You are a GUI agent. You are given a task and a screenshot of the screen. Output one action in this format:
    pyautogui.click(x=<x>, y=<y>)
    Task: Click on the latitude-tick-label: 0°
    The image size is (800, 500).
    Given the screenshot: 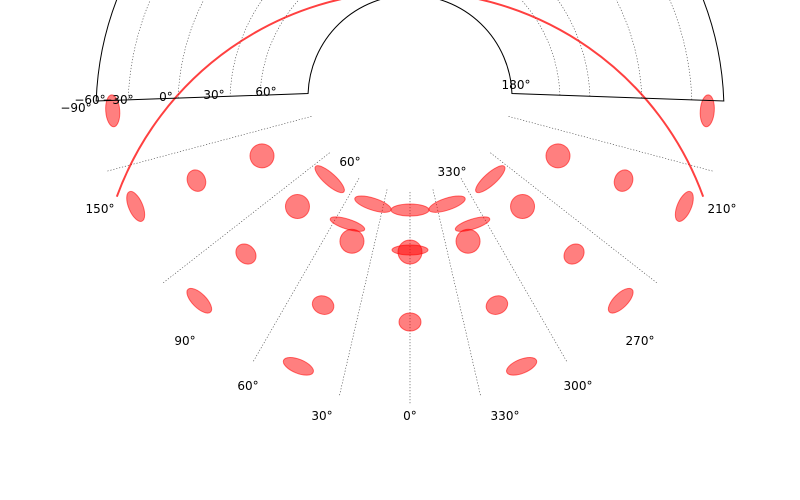 What is the action you would take?
    pyautogui.click(x=166, y=97)
    